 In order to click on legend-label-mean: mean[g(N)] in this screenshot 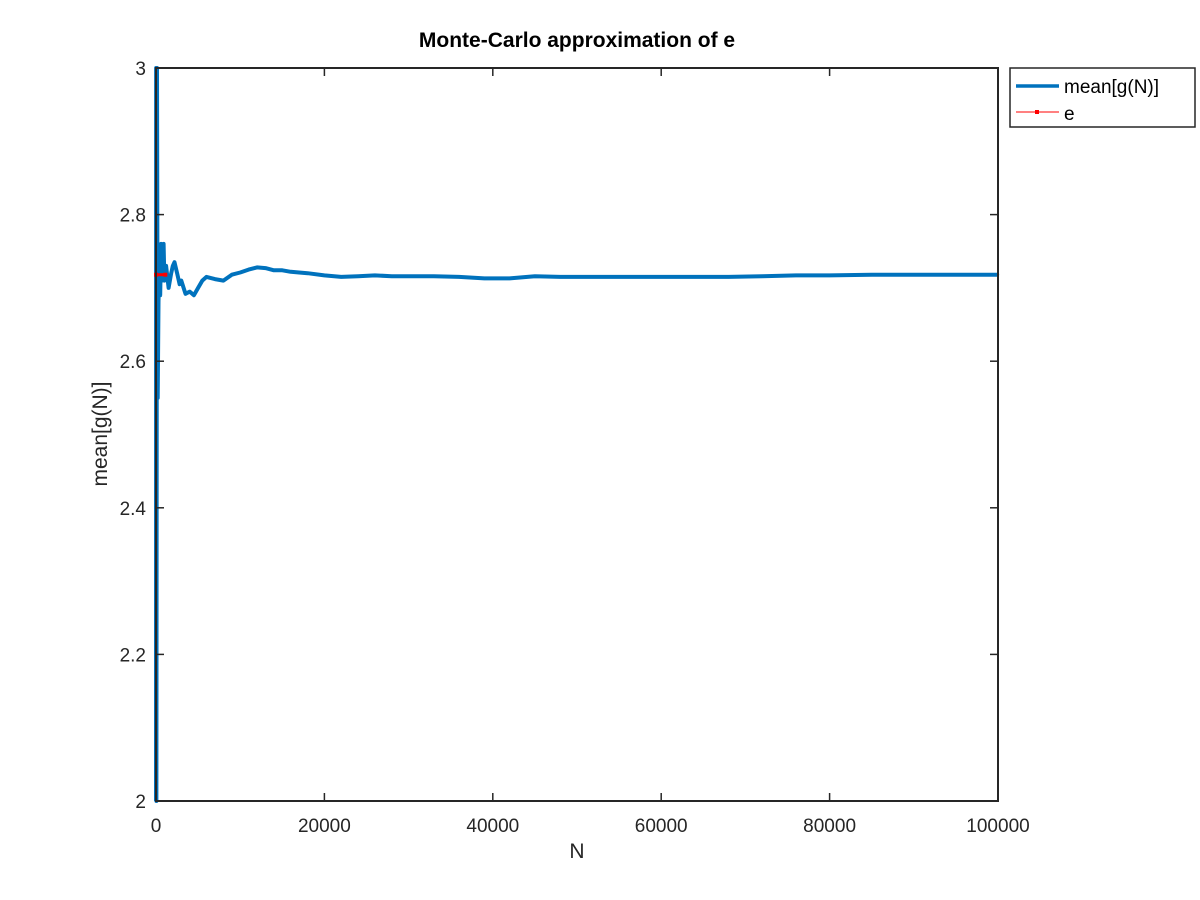, I will do `click(1111, 87)`.